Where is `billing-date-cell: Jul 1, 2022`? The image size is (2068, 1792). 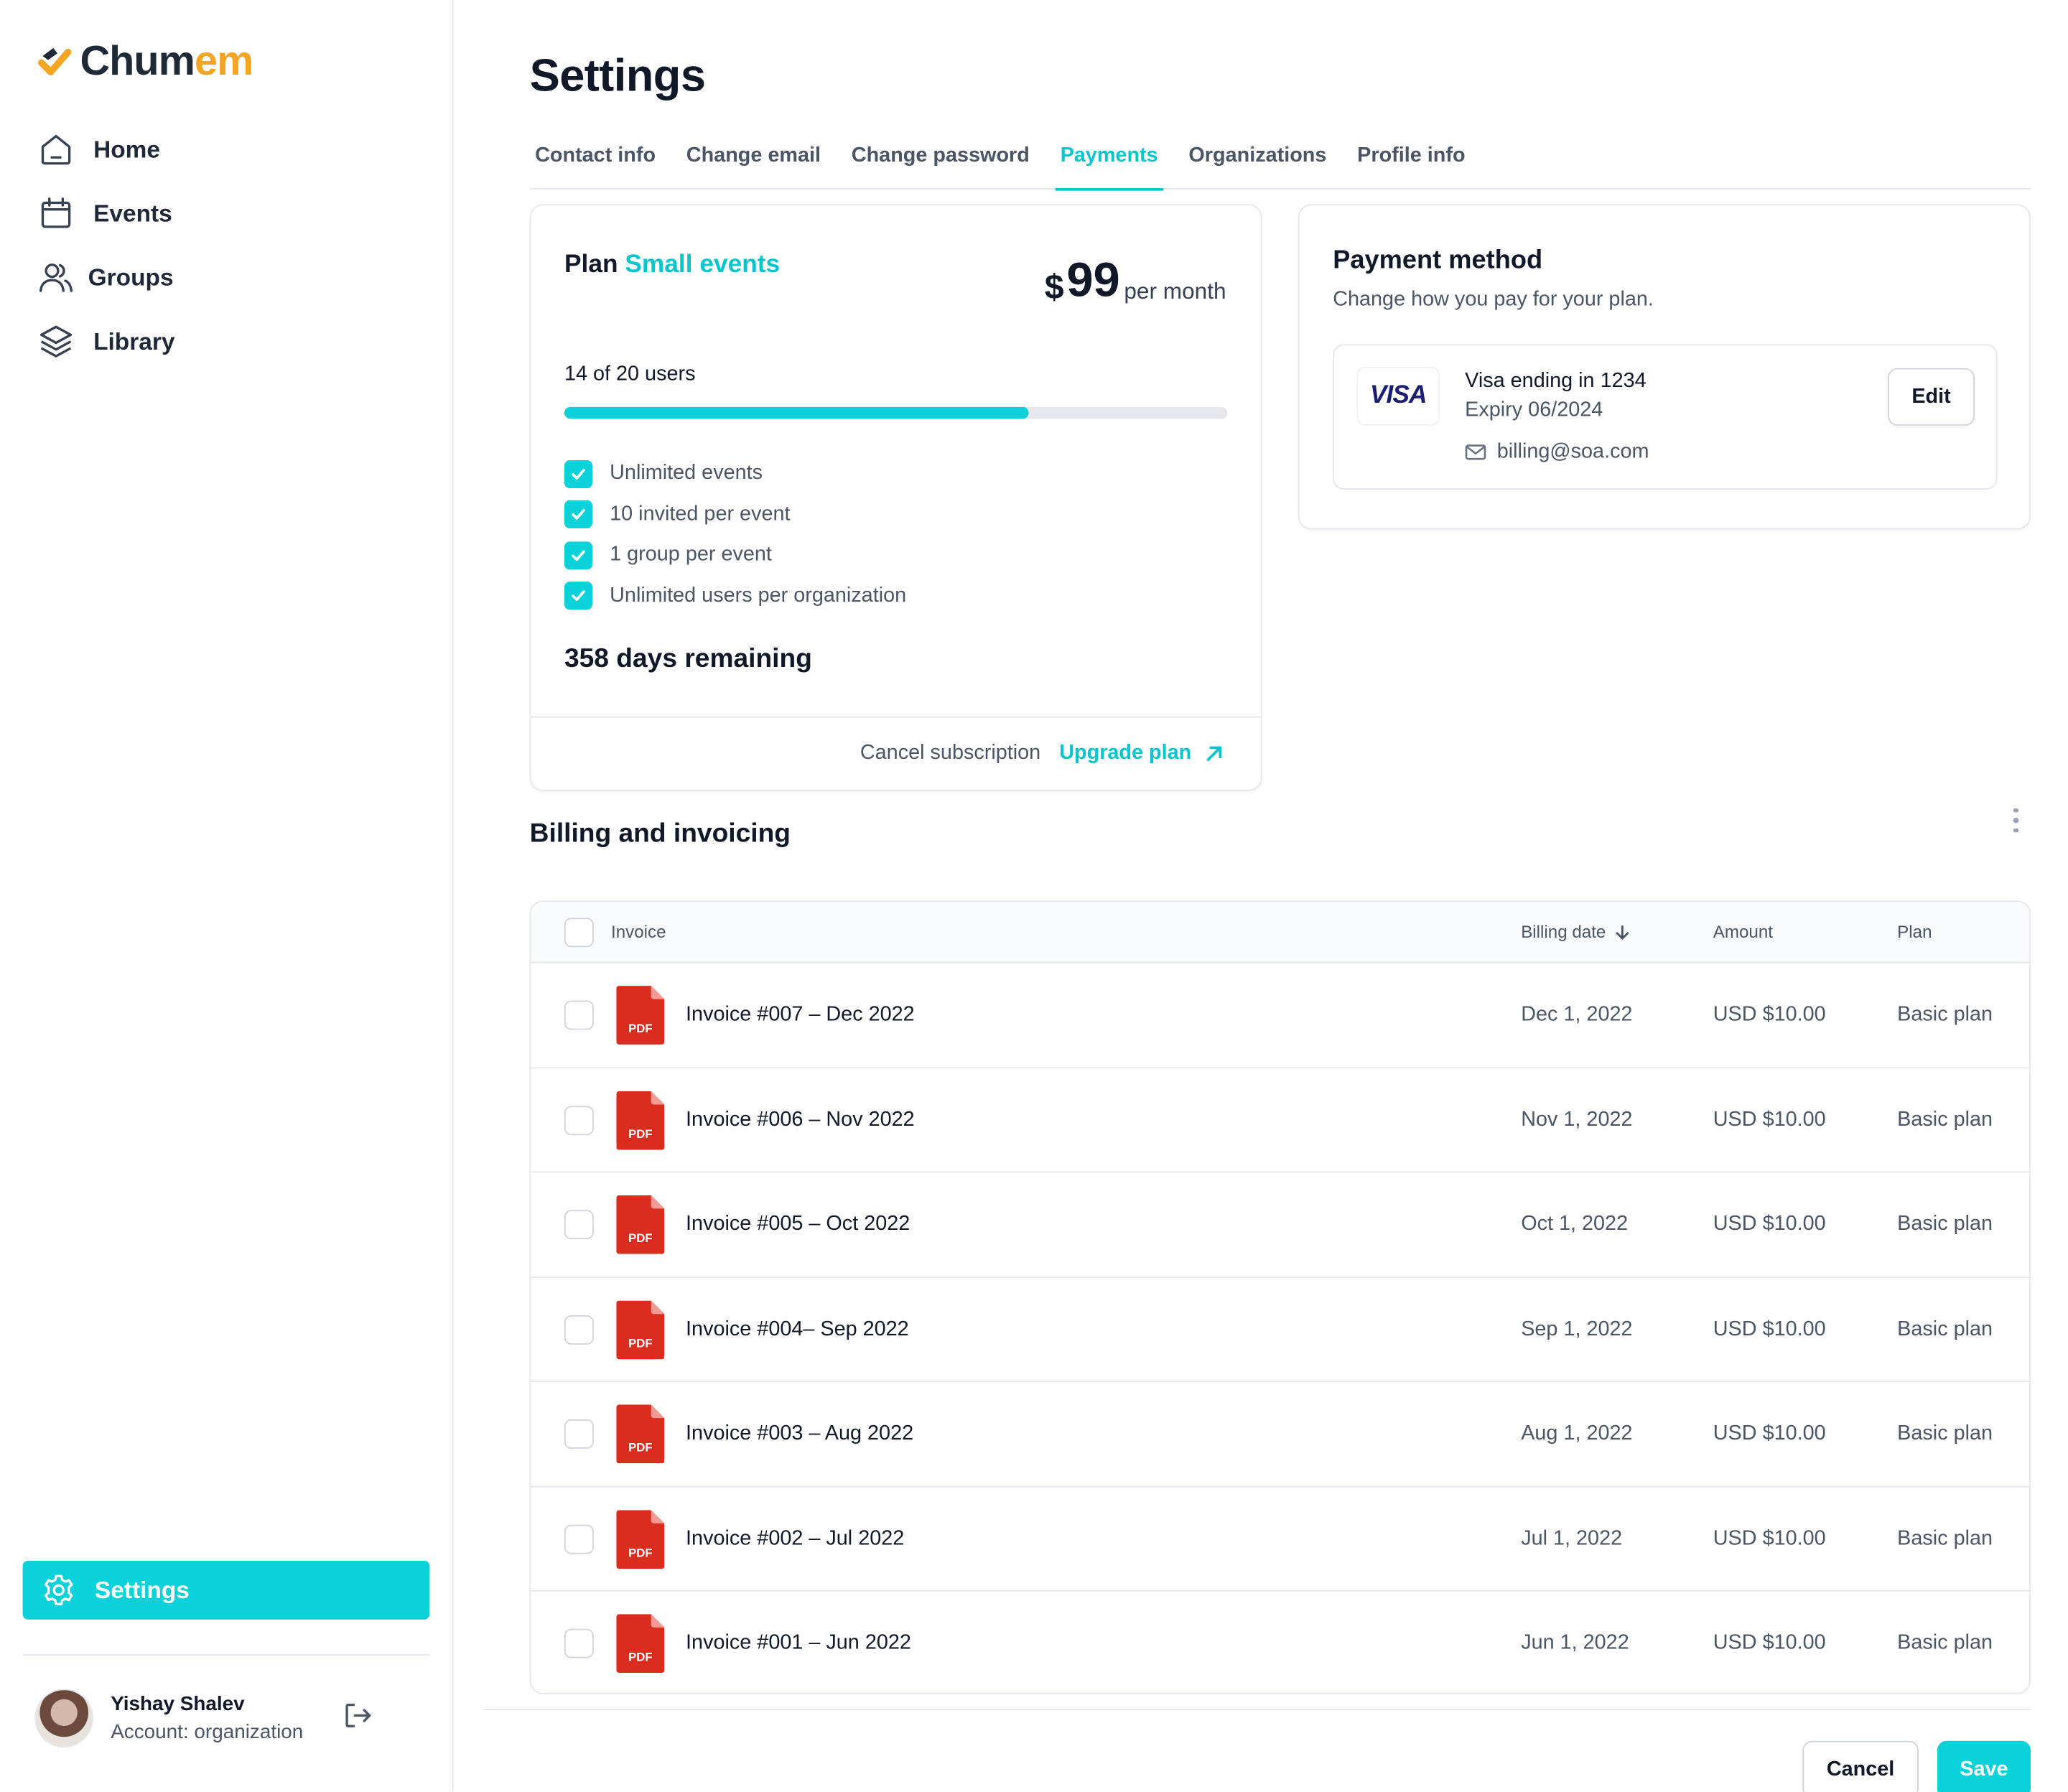
billing-date-cell: Jul 1, 2022 is located at coordinates (1572, 1538).